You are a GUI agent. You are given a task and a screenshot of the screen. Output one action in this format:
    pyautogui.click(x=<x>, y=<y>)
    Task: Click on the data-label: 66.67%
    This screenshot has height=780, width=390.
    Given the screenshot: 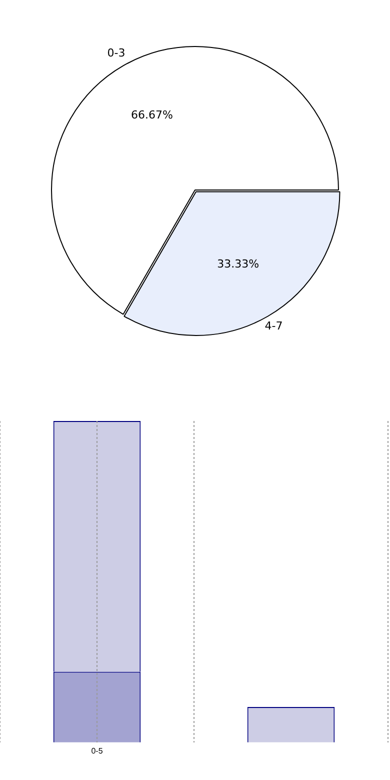 What is the action you would take?
    pyautogui.click(x=151, y=115)
    